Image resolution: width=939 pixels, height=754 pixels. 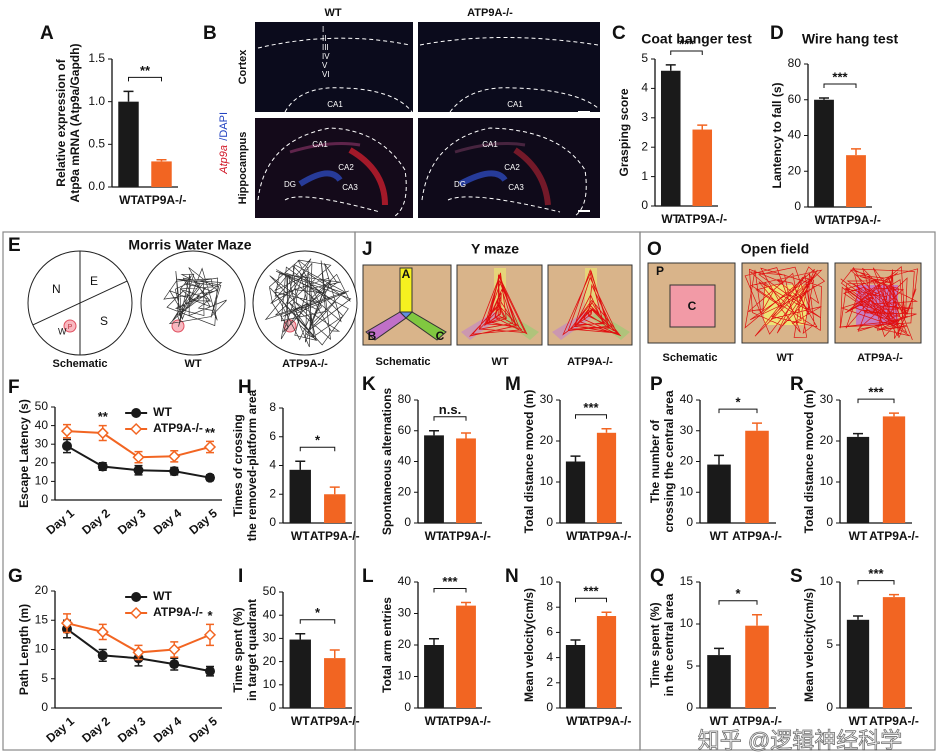 What do you see at coordinates (880, 358) in the screenshot?
I see `caption: ATP9A-/-` at bounding box center [880, 358].